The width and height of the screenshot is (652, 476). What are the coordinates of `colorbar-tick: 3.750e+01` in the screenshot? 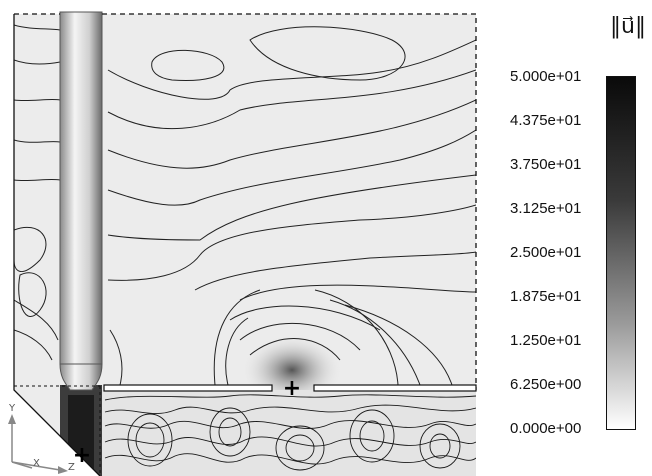 It's located at (546, 164).